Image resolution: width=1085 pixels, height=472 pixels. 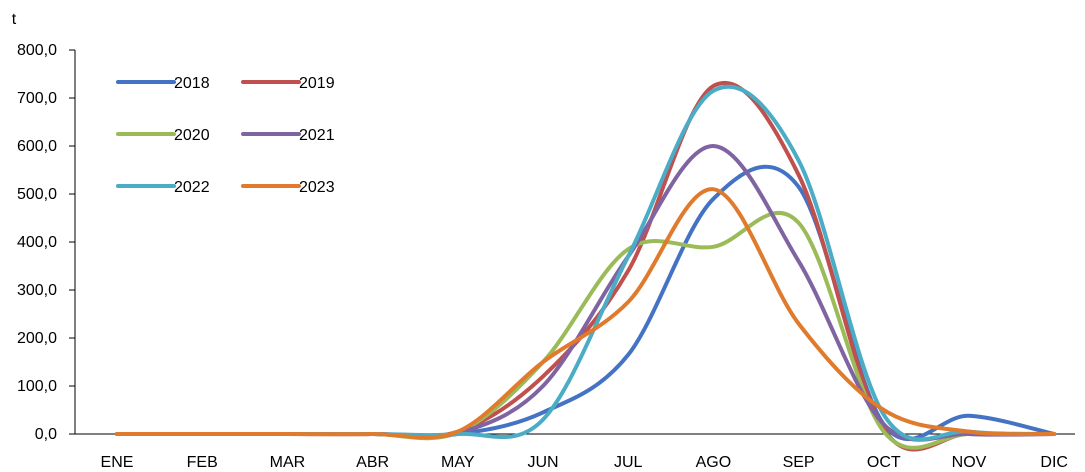 What do you see at coordinates (628, 462) in the screenshot?
I see `x-tick-label: JUL` at bounding box center [628, 462].